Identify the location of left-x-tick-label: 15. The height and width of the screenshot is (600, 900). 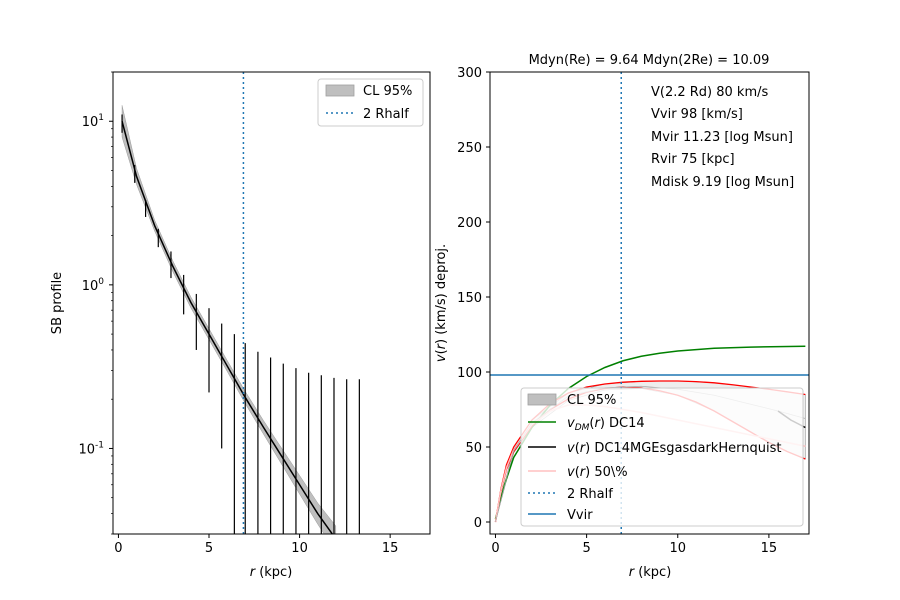
(390, 548).